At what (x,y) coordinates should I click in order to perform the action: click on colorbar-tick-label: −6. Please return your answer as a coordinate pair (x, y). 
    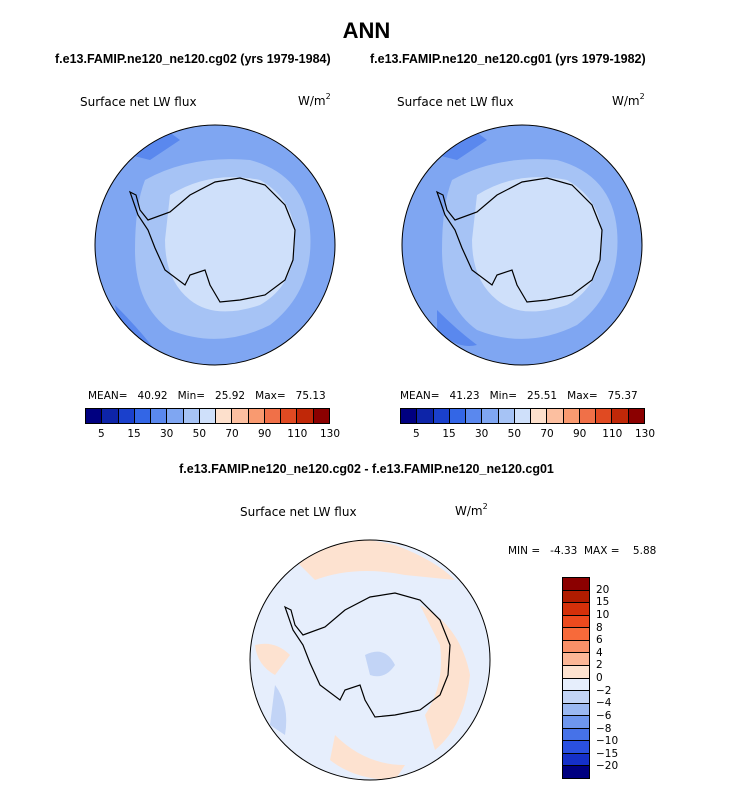
    Looking at the image, I should click on (604, 715).